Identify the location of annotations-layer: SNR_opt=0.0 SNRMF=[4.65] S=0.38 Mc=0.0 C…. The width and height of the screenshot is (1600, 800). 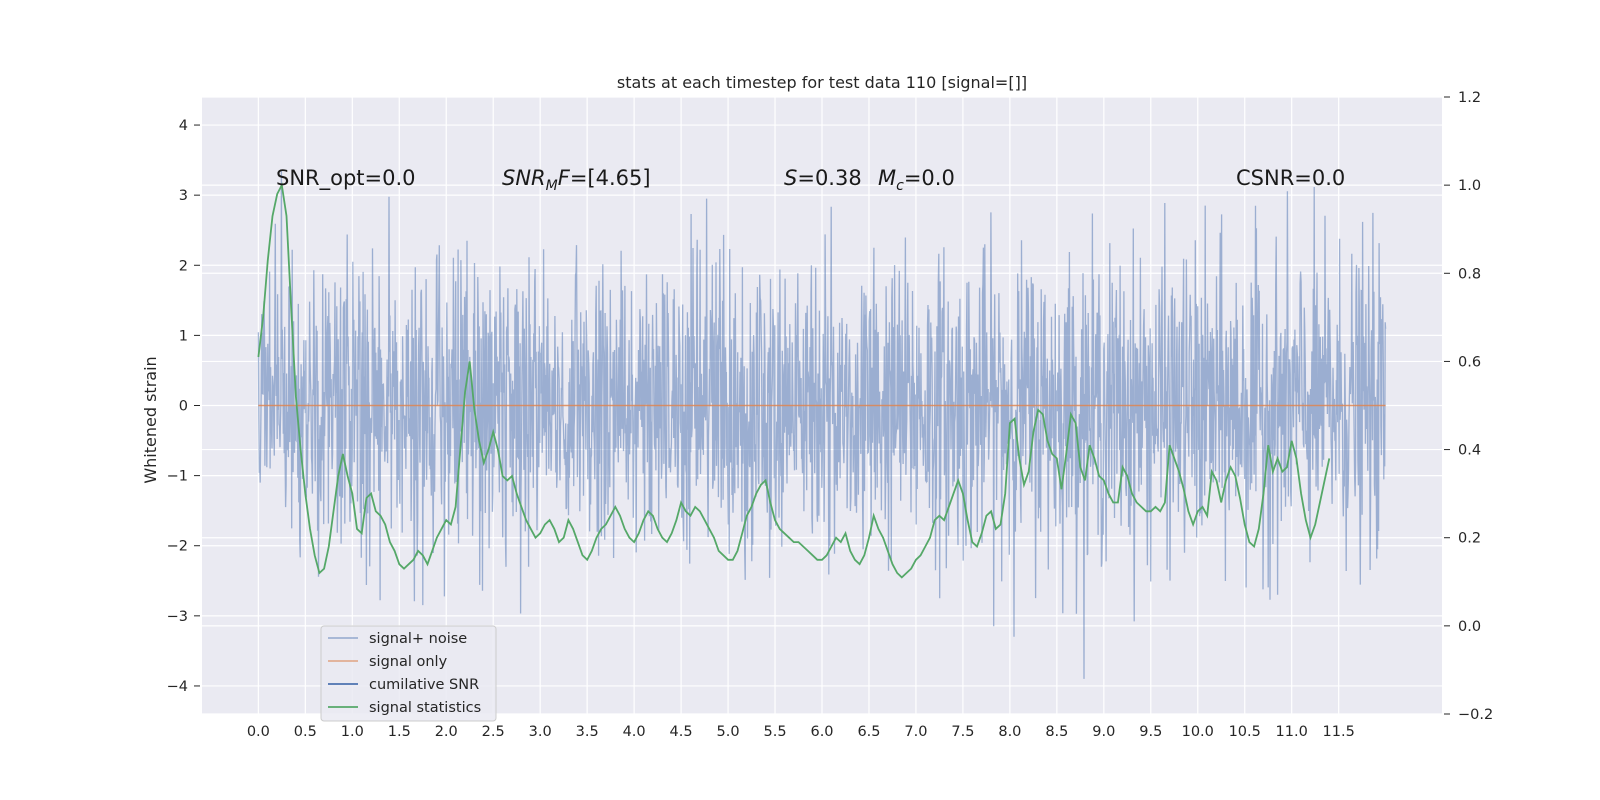
(810, 180).